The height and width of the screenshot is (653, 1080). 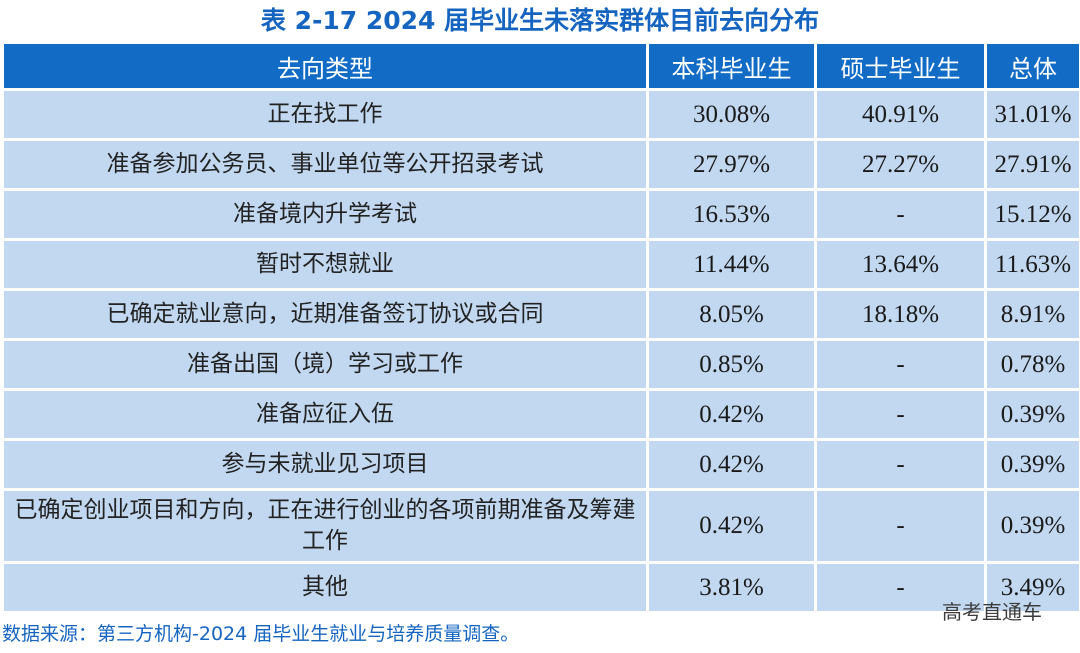 I want to click on table-row: 准备参加公务员、事业单位等公开招录考试 27.97% 27.27% 27.91%, so click(x=541, y=164).